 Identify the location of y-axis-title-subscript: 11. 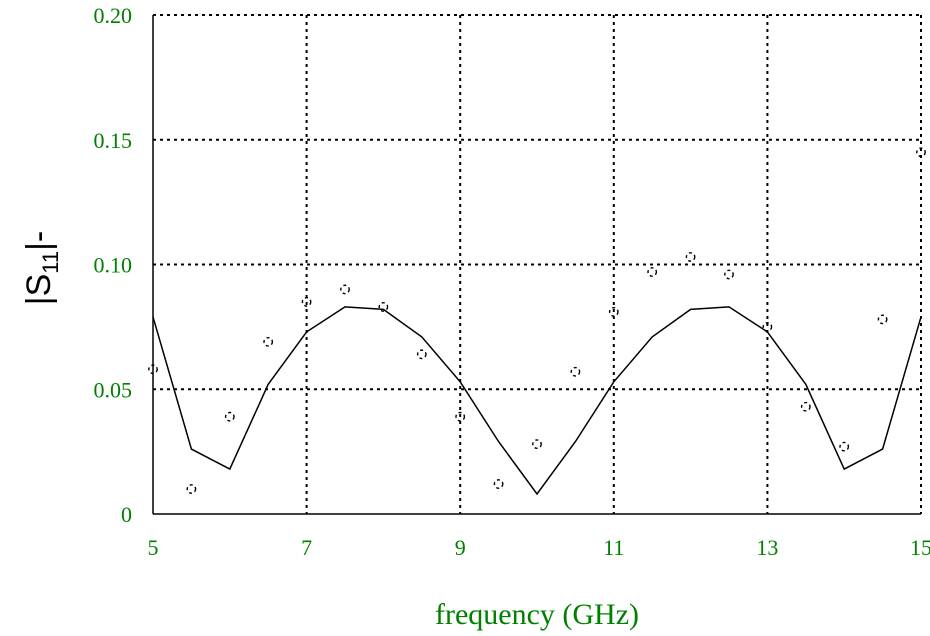
(50, 262).